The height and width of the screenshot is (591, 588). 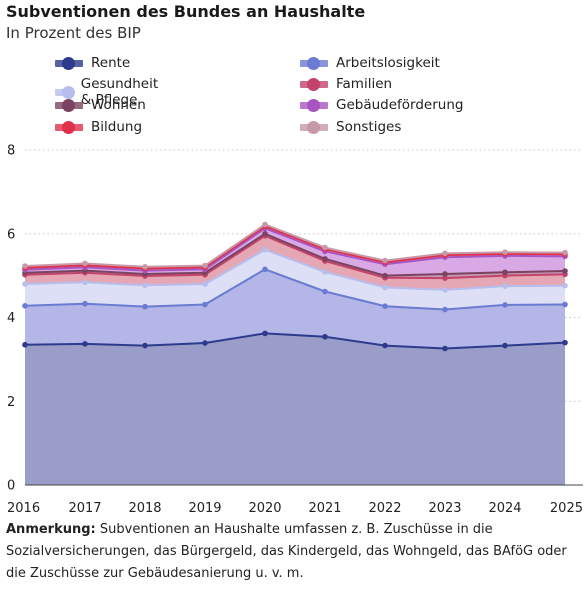 I want to click on point-gesundheit-and-pflege-2016, so click(x=25, y=284).